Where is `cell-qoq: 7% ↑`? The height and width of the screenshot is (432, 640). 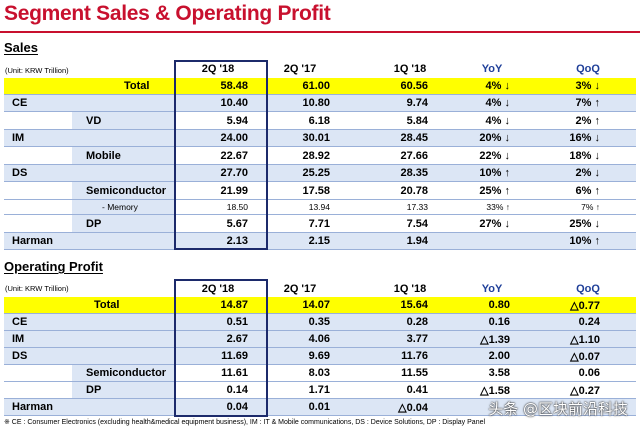 cell-qoq: 7% ↑ is located at coordinates (587, 103).